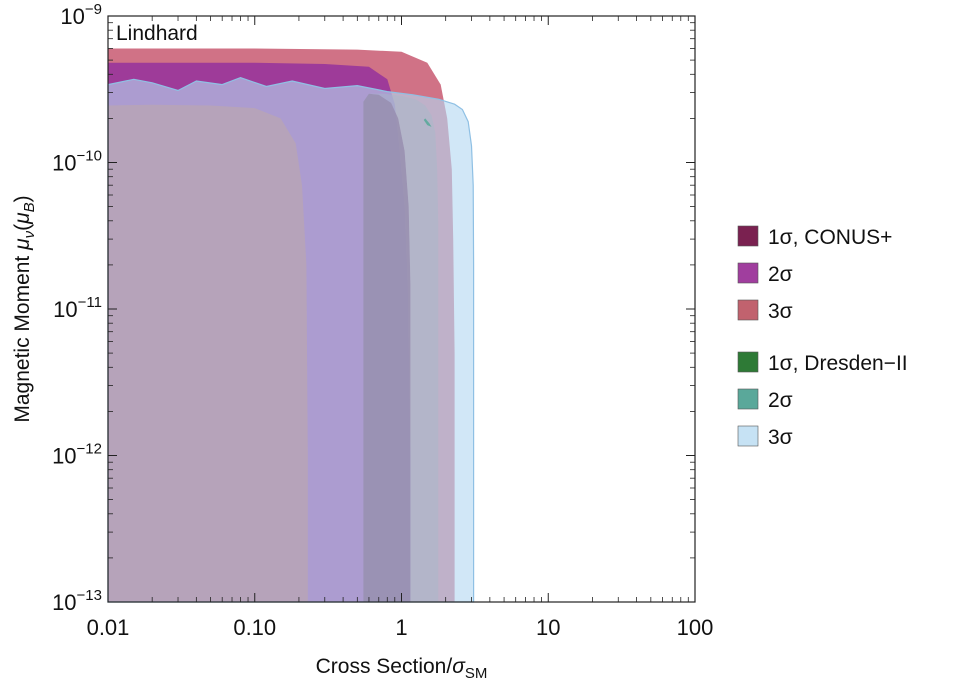  I want to click on legend-label: 1σ, Dresden−II, so click(838, 363).